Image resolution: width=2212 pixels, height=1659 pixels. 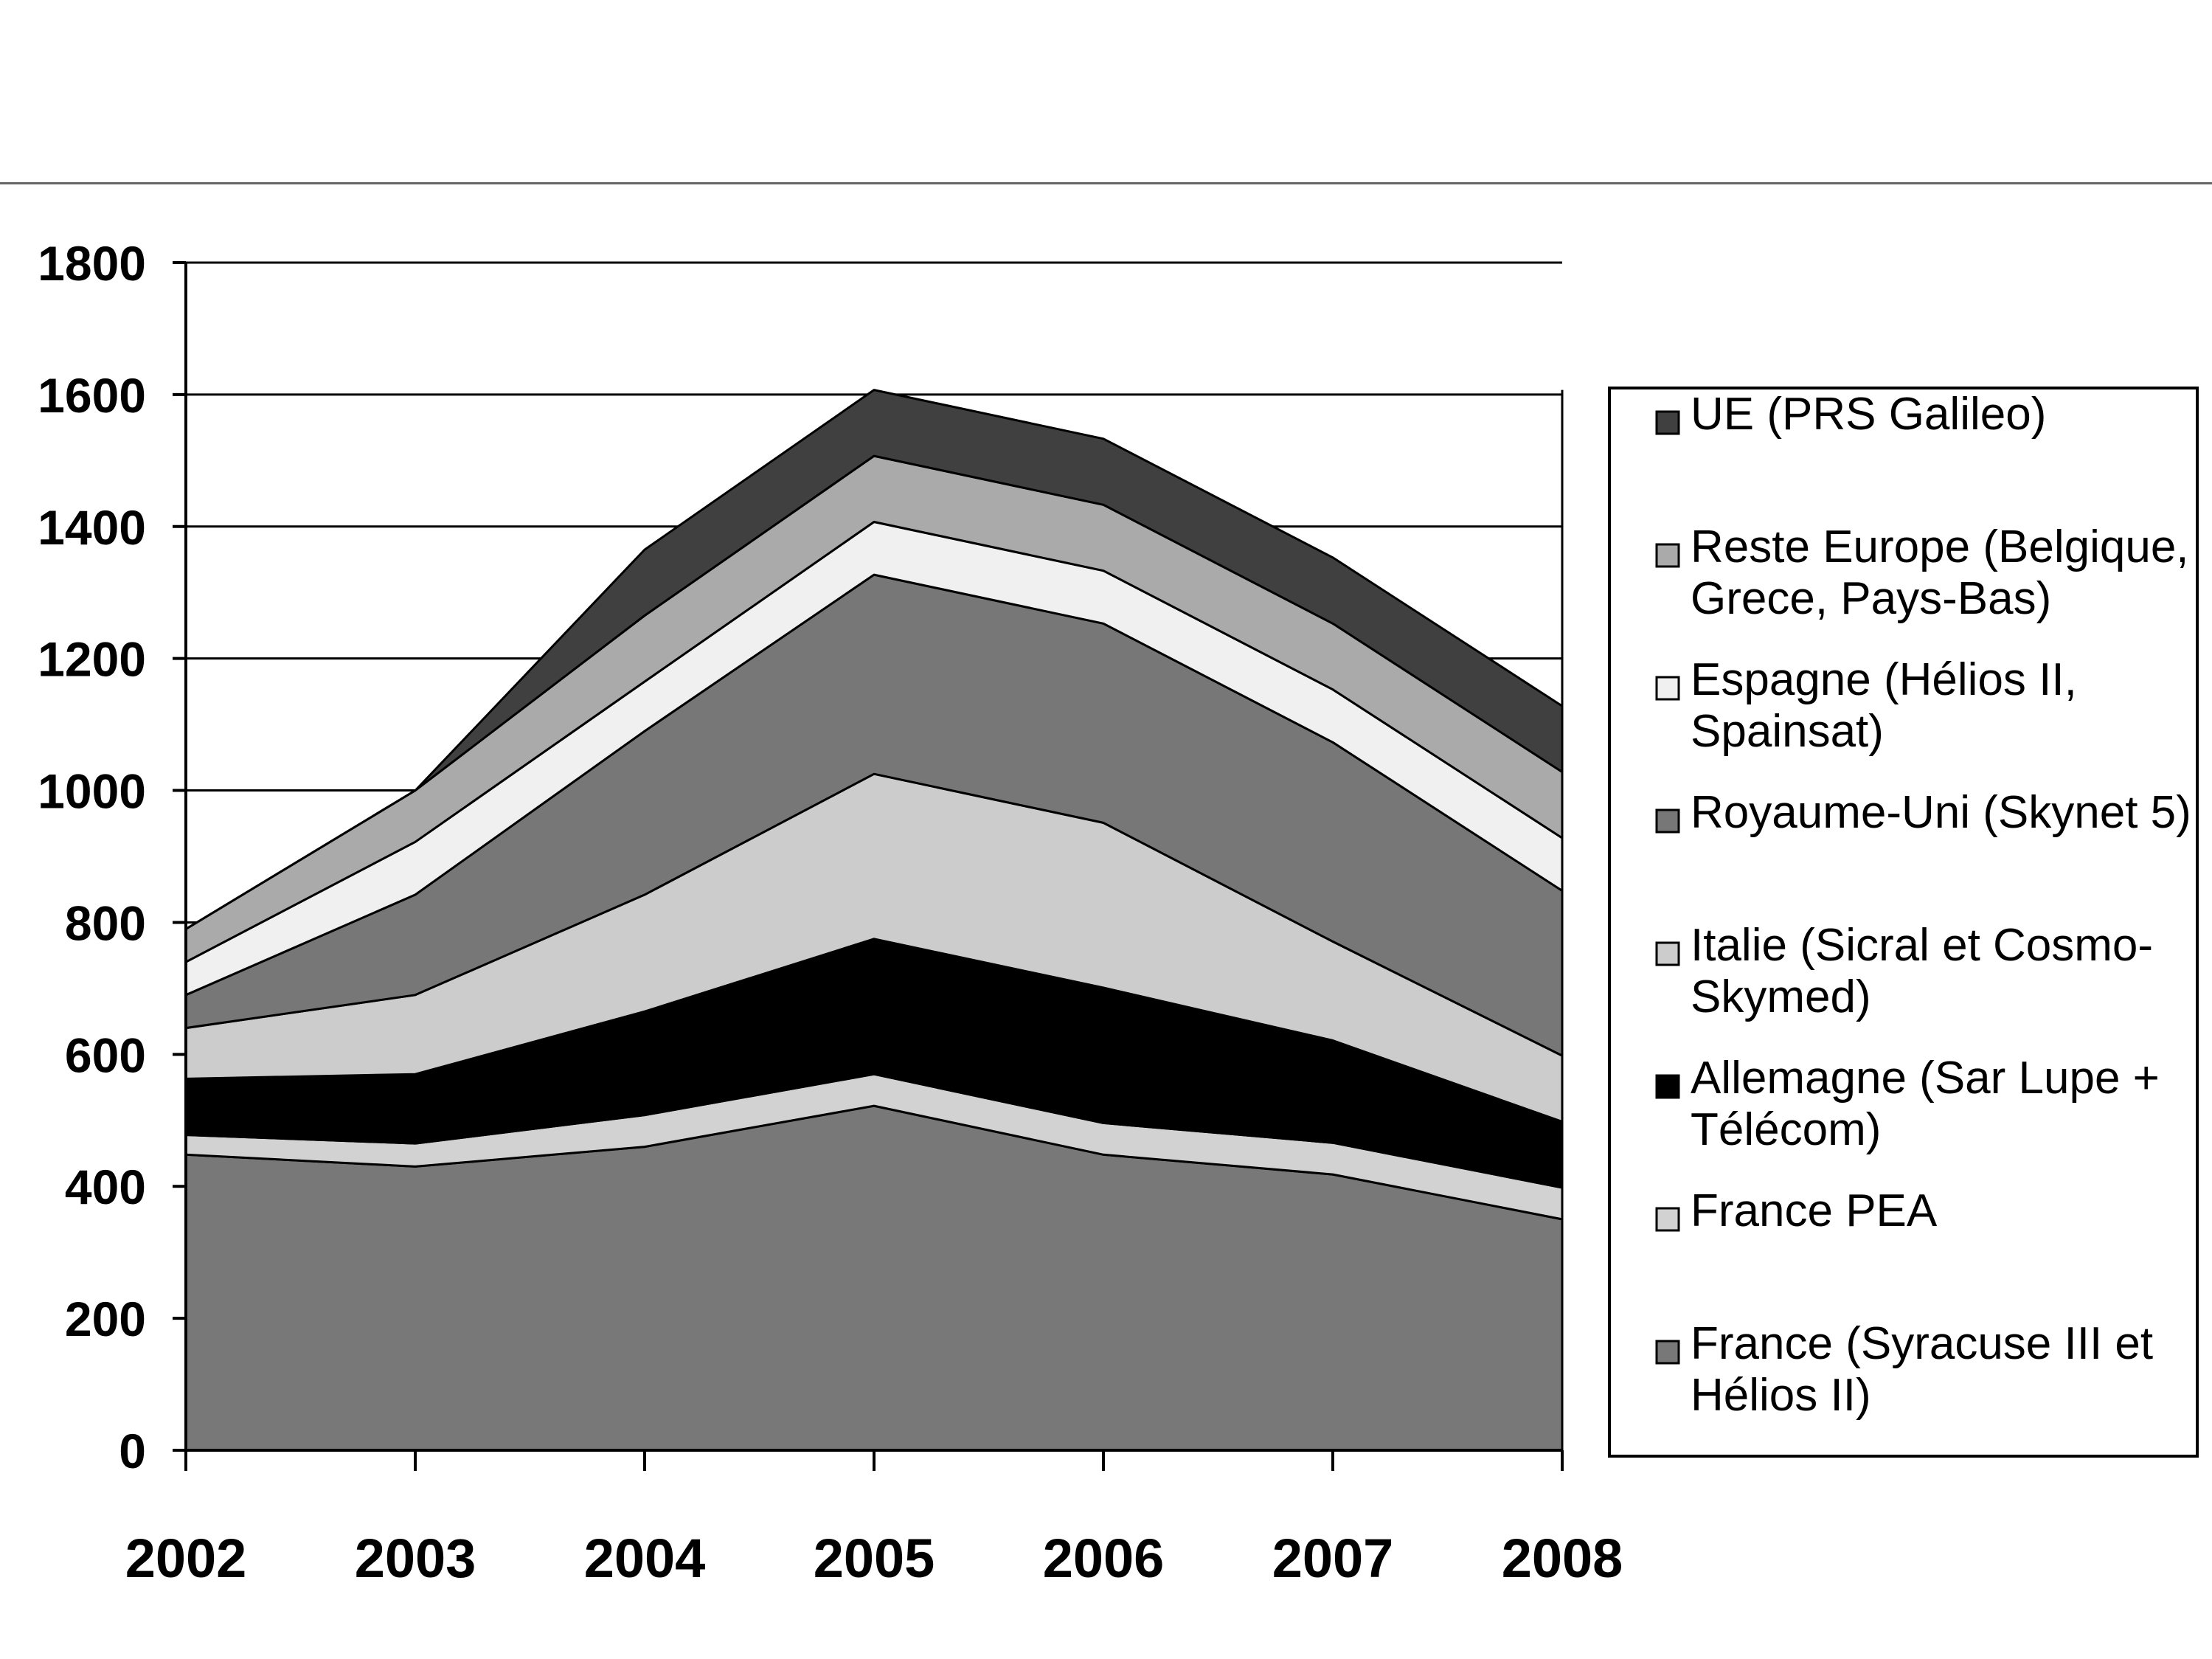 I want to click on legend-label: UE (PRS Galileo), so click(x=1869, y=414).